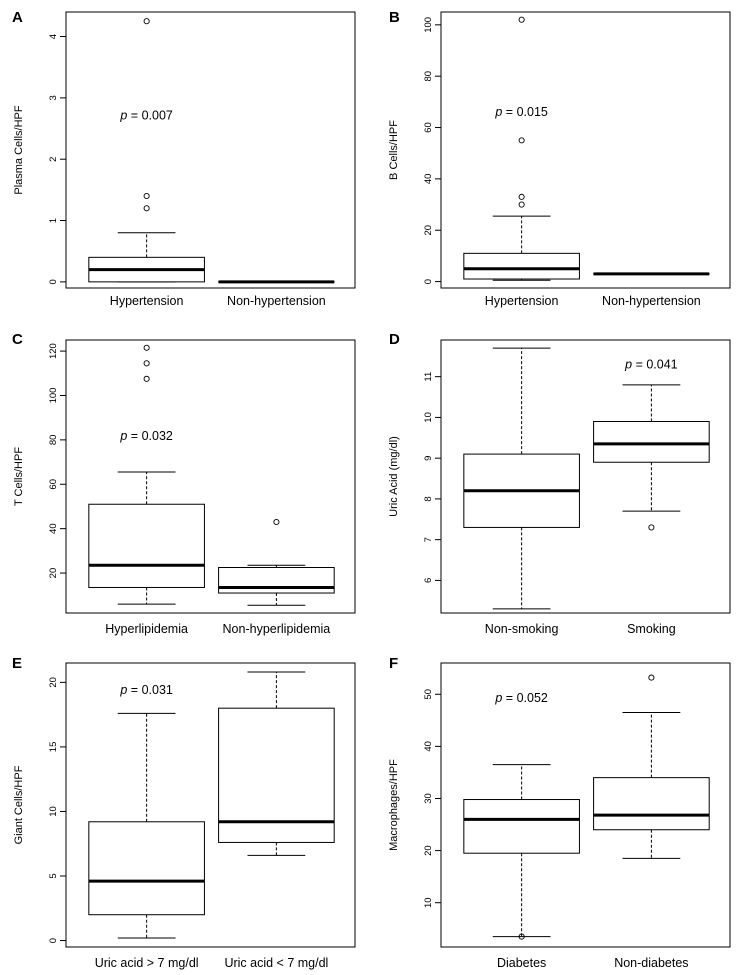 The image size is (750, 975). Describe the element at coordinates (19, 476) in the screenshot. I see `y-axis-title: T Cells/HPF` at that location.